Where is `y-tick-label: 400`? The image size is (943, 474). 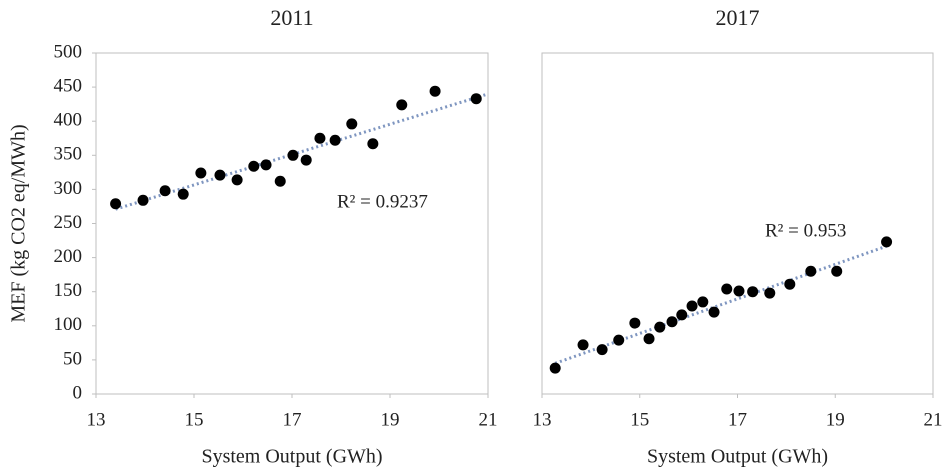 y-tick-label: 400 is located at coordinates (68, 120).